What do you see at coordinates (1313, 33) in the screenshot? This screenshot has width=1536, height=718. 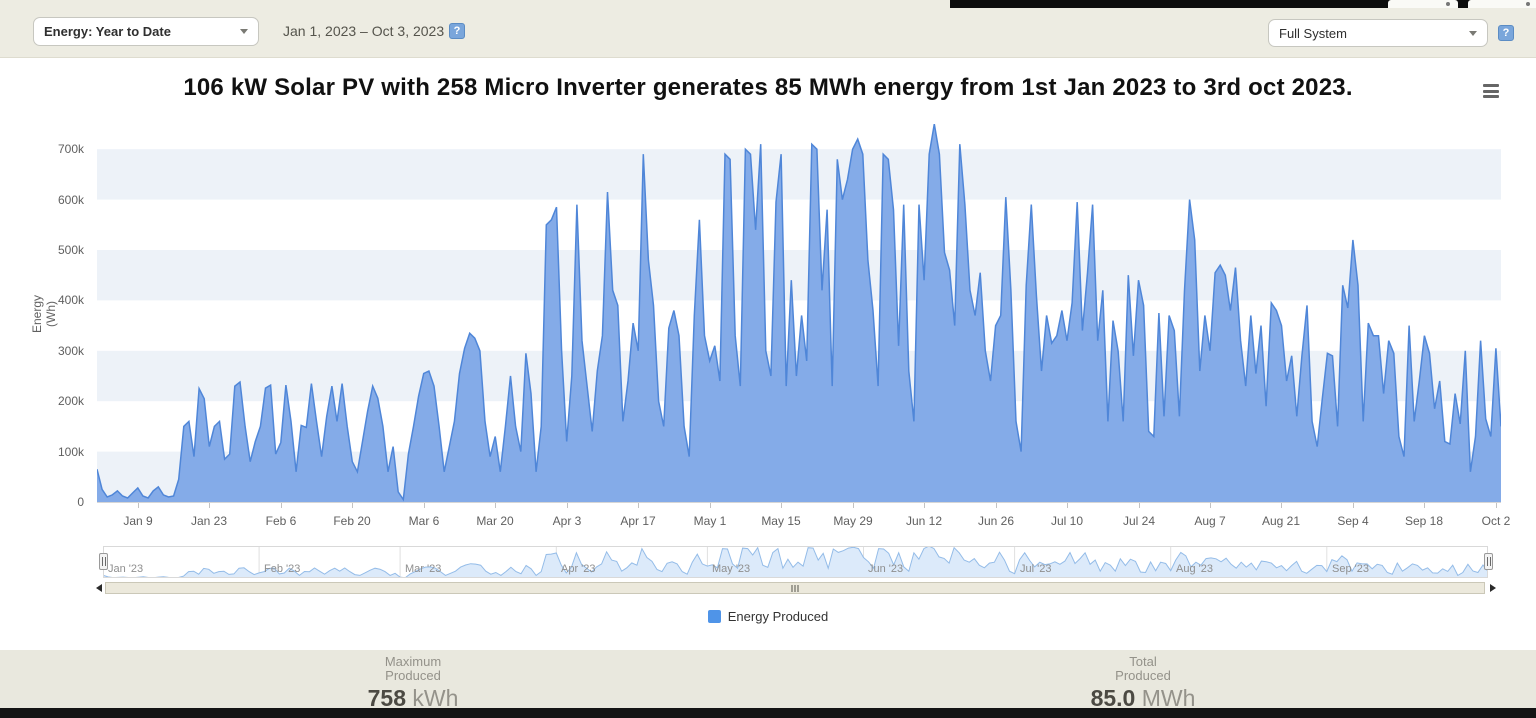 I see `system-selector-label: Full System` at bounding box center [1313, 33].